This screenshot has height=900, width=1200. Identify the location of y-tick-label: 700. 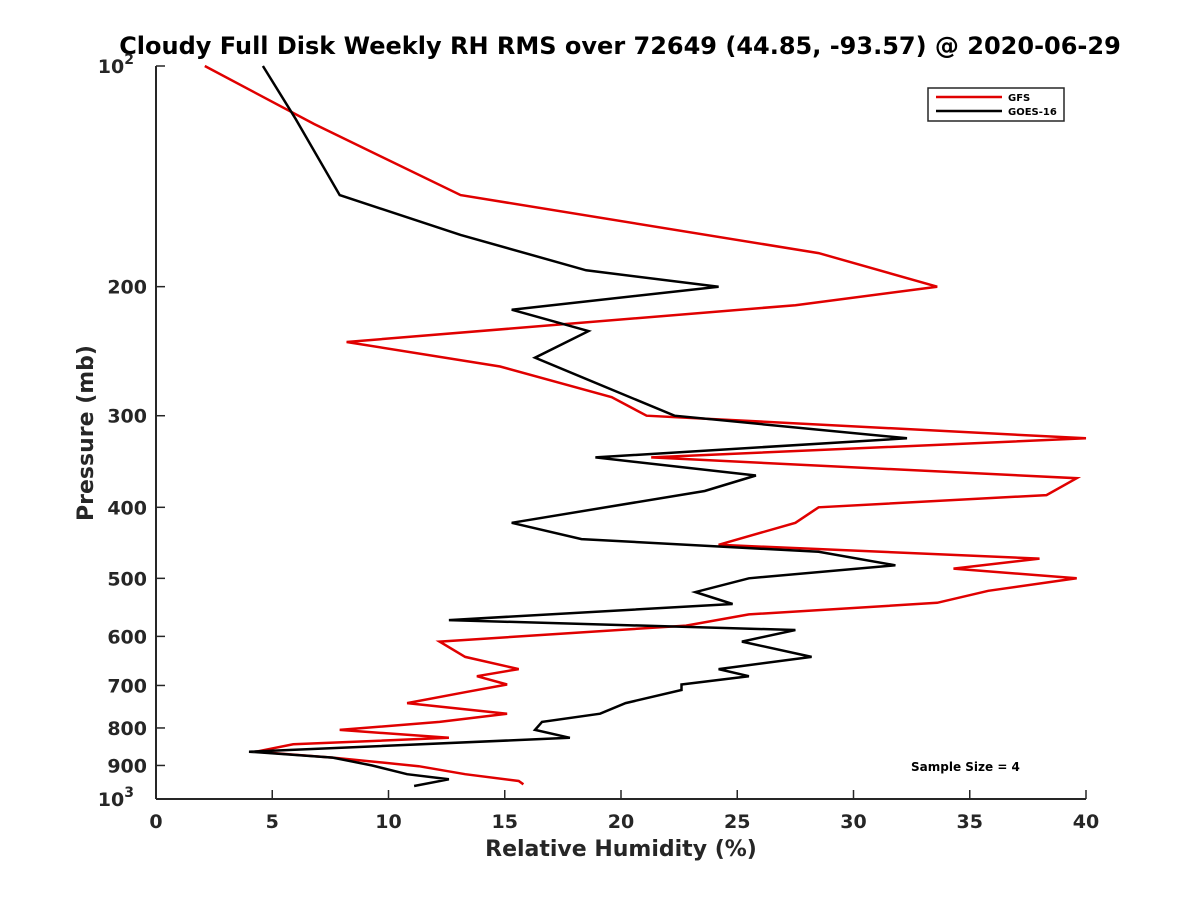
(127, 686).